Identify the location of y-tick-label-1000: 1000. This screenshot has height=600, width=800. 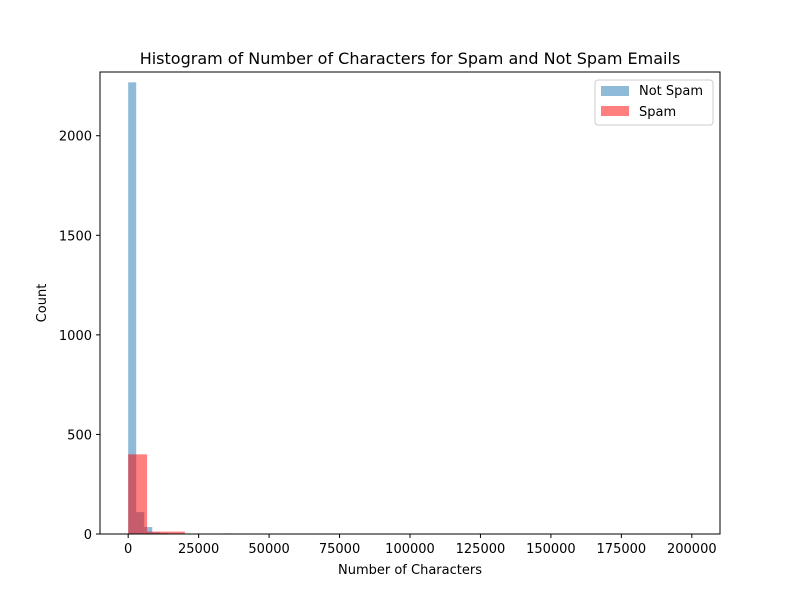
(75, 336).